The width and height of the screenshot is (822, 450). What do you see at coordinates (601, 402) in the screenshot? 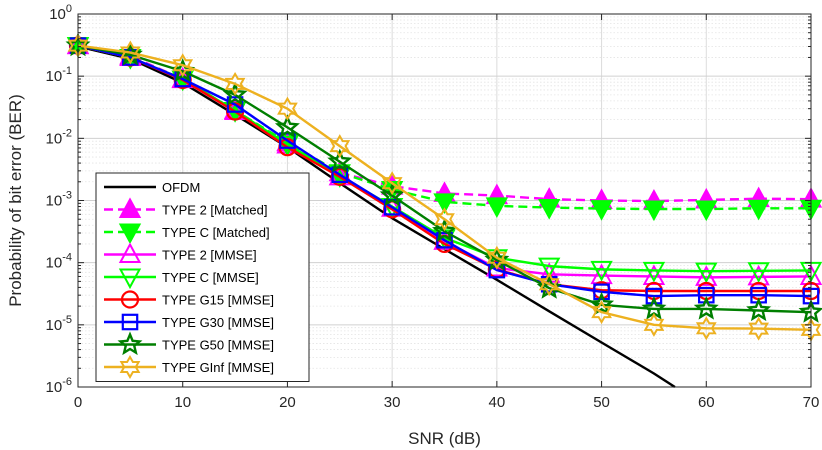
I see `x-tick-label: 50` at bounding box center [601, 402].